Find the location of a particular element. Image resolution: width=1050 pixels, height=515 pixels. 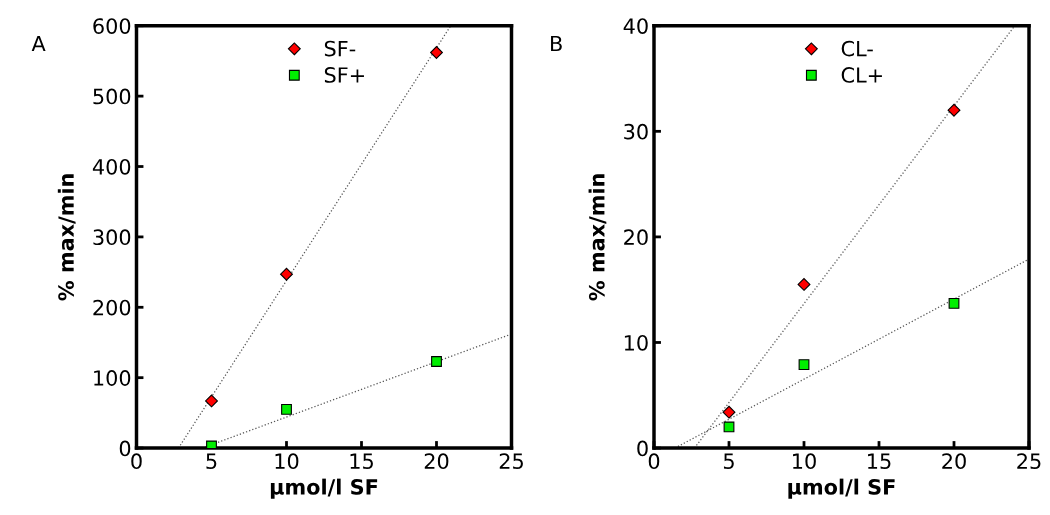

y-tick-label: 40 is located at coordinates (635, 26).